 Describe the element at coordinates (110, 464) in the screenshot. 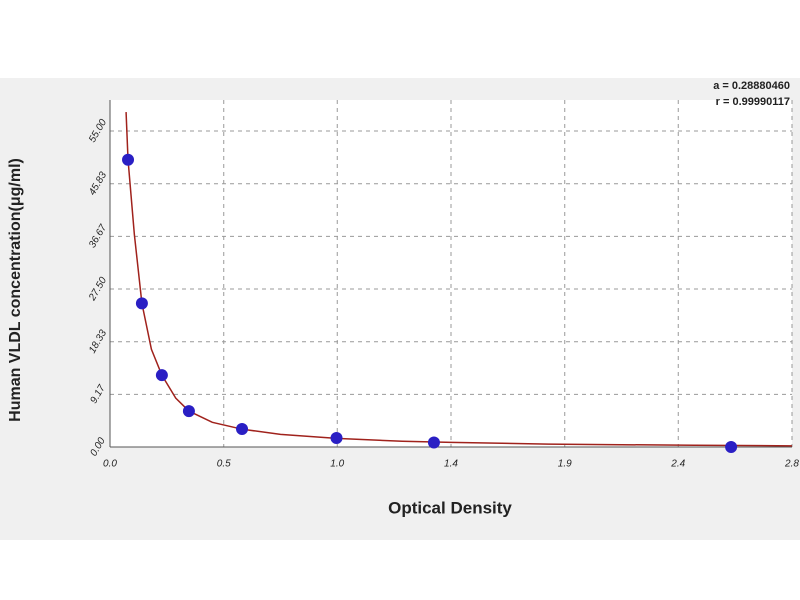

I see `x-tick-label: 0.0` at that location.